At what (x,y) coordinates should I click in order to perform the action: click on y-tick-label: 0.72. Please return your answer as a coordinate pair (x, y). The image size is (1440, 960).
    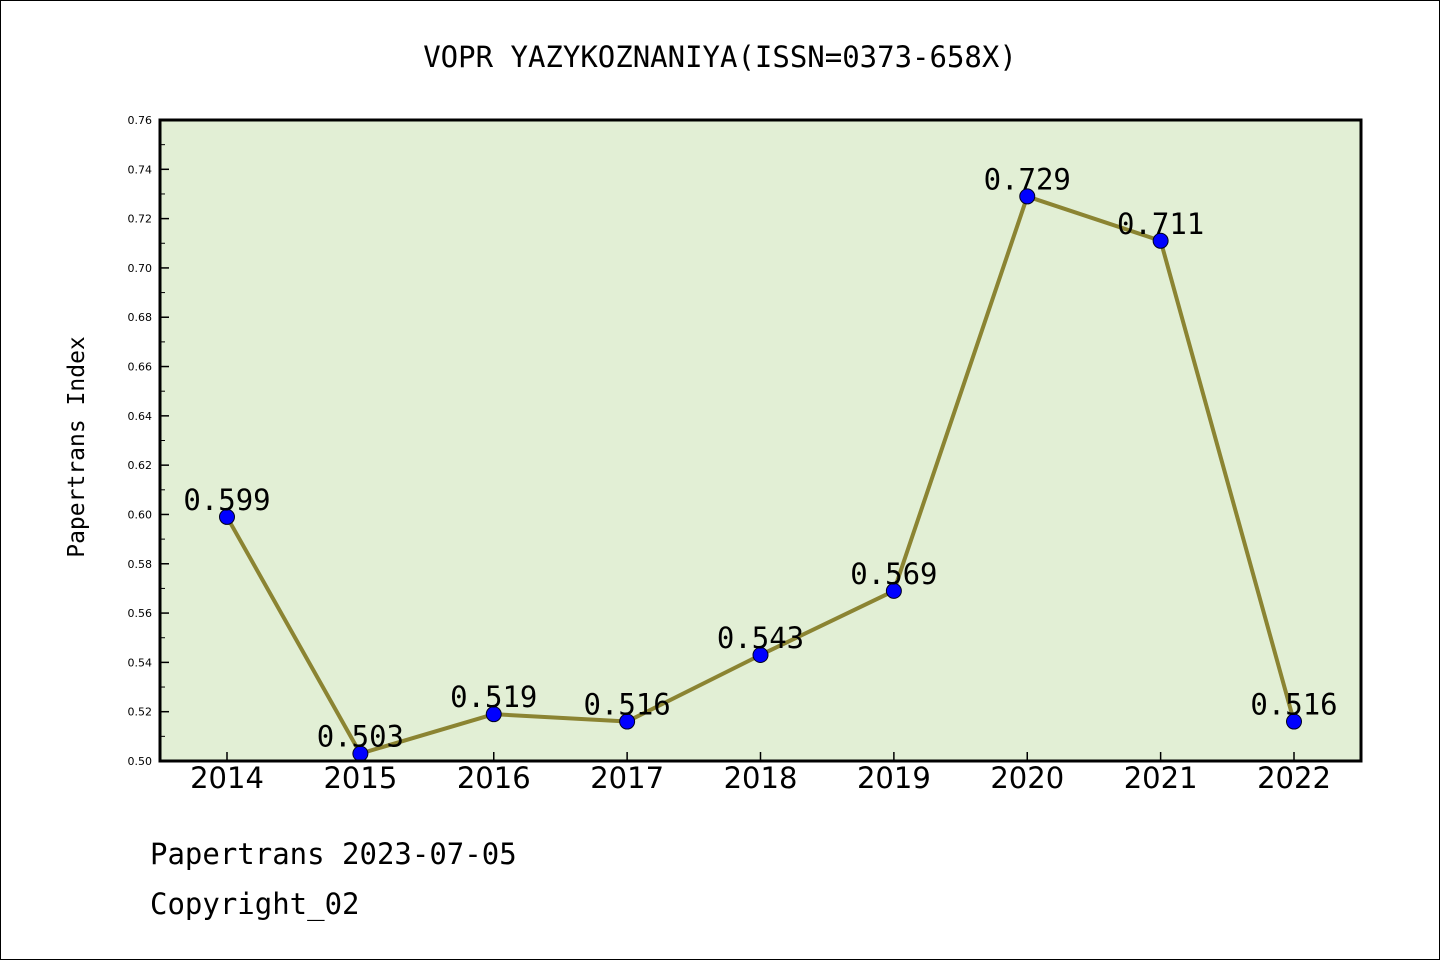
    Looking at the image, I should click on (140, 219).